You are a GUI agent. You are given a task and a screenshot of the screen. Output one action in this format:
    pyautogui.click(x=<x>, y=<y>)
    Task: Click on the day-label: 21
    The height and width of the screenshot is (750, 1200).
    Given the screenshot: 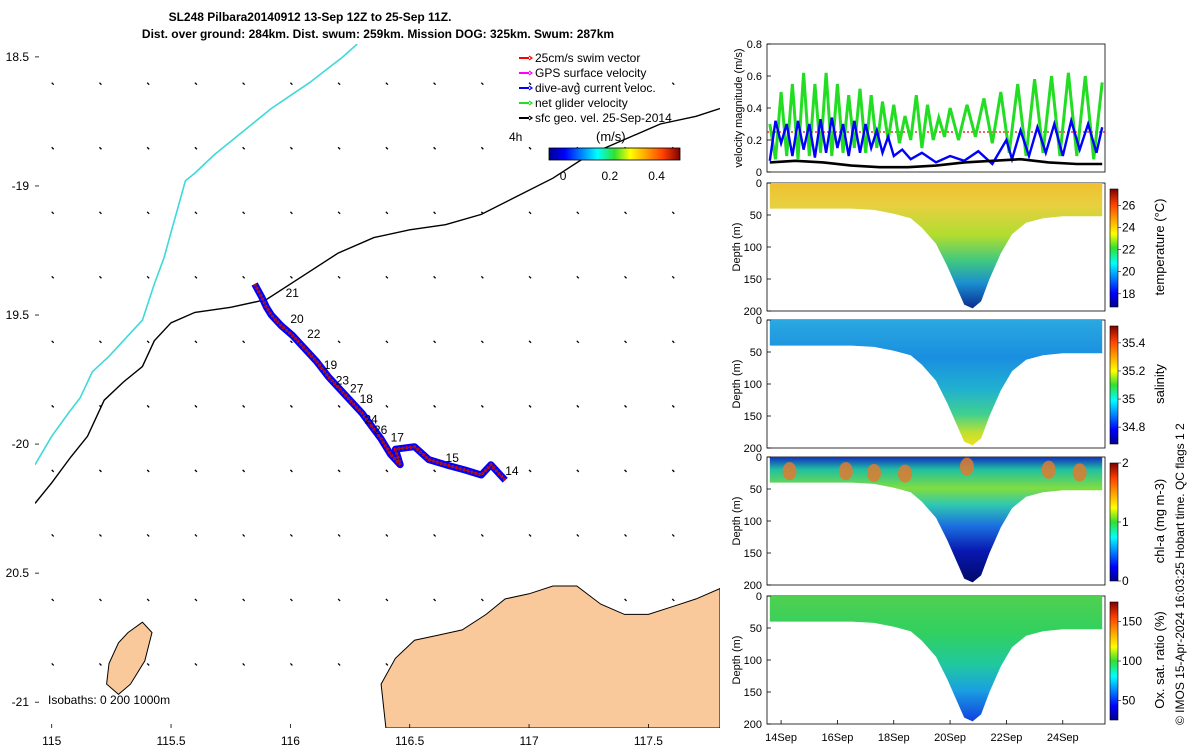 What is the action you would take?
    pyautogui.click(x=293, y=293)
    